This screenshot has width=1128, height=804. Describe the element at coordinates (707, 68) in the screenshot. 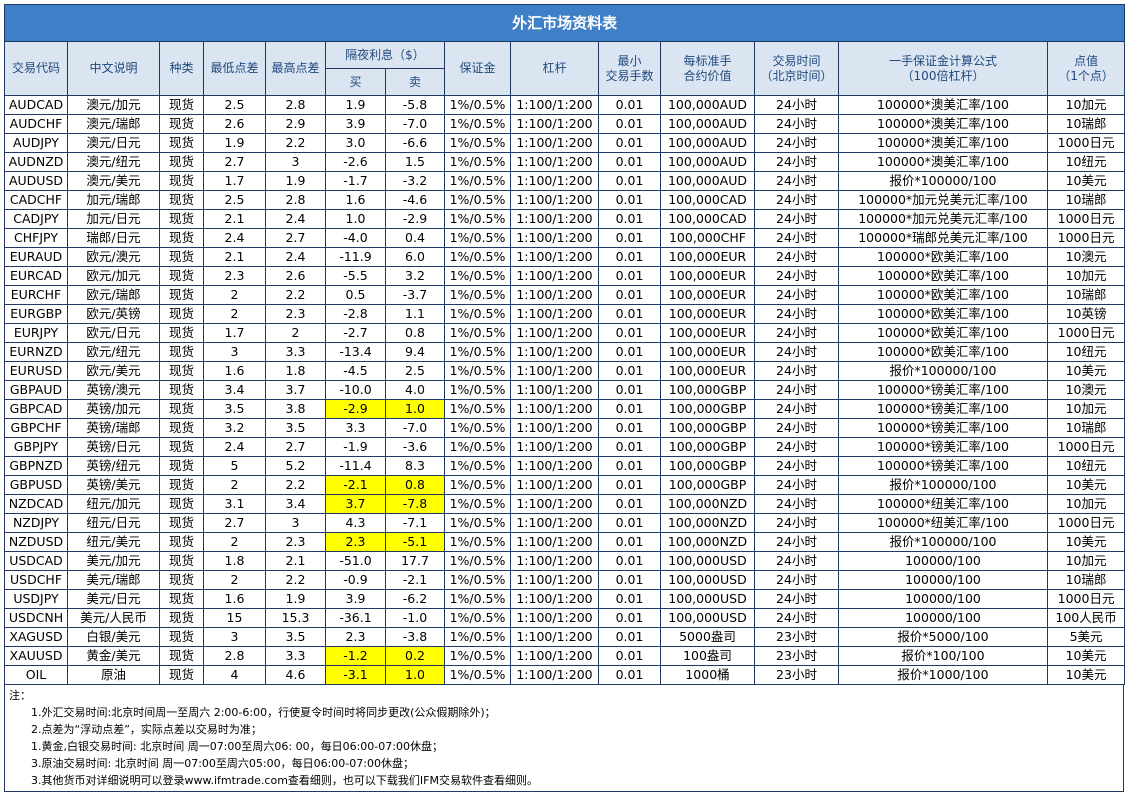

I see `column-header: 每标准手 合约价值` at that location.